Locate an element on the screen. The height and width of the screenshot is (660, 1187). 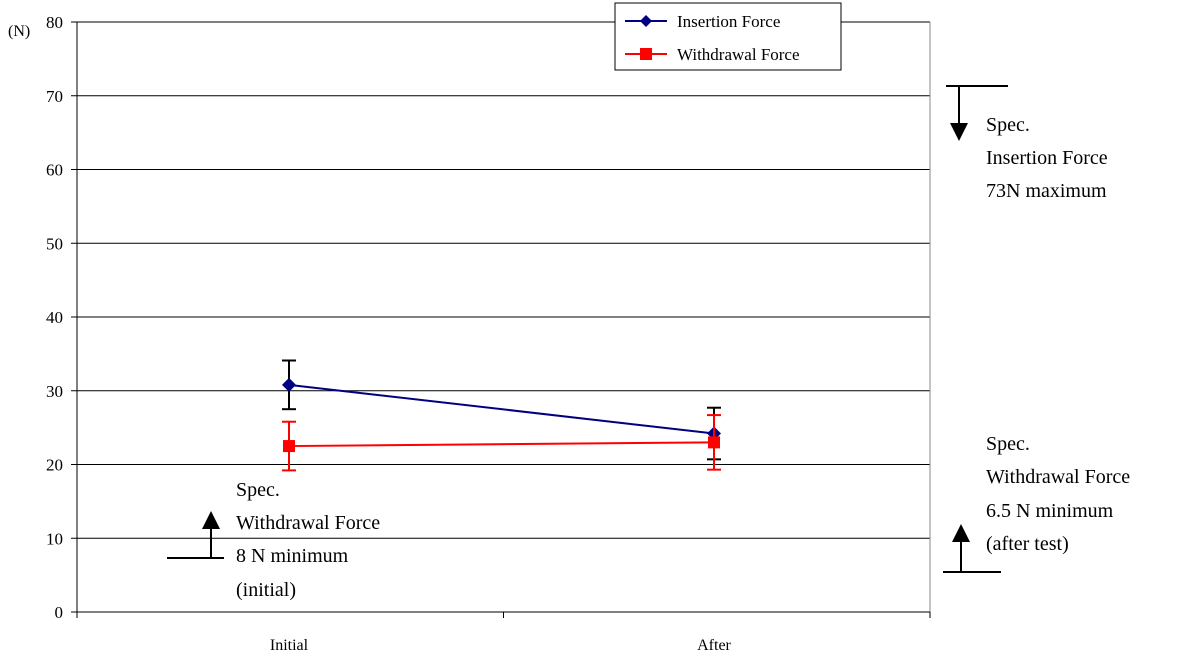
y-tick-label-70: 70 is located at coordinates (54, 96).